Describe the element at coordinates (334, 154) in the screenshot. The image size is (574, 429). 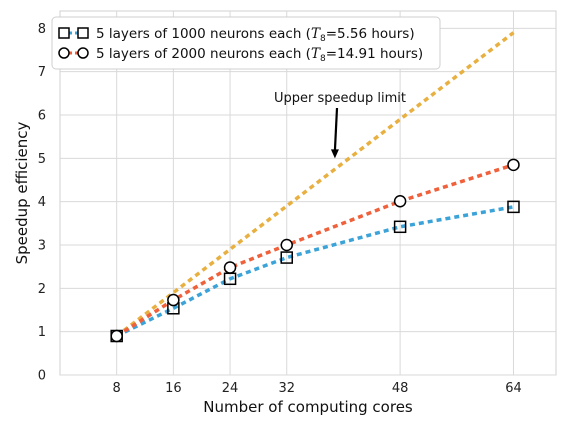
I see `annotation-arrow-head` at that location.